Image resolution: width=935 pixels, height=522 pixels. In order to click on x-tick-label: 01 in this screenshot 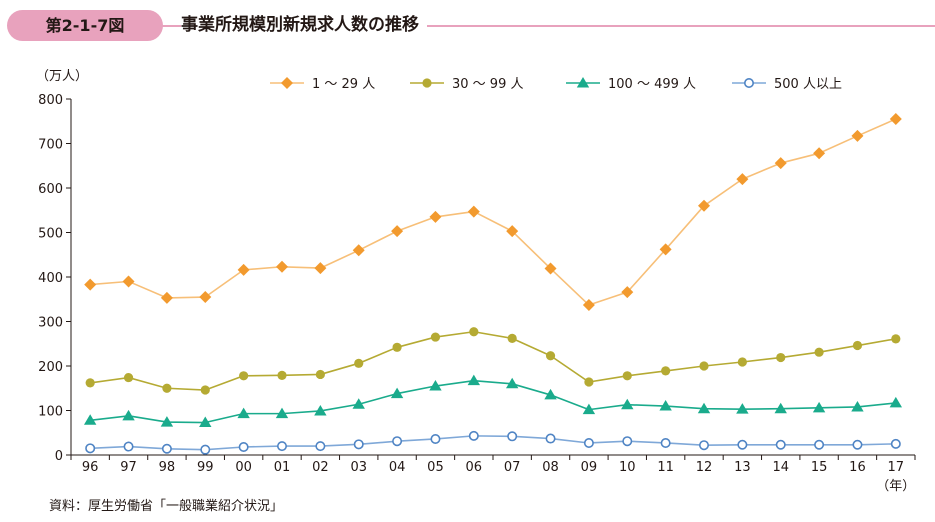, I will do `click(282, 467)`.